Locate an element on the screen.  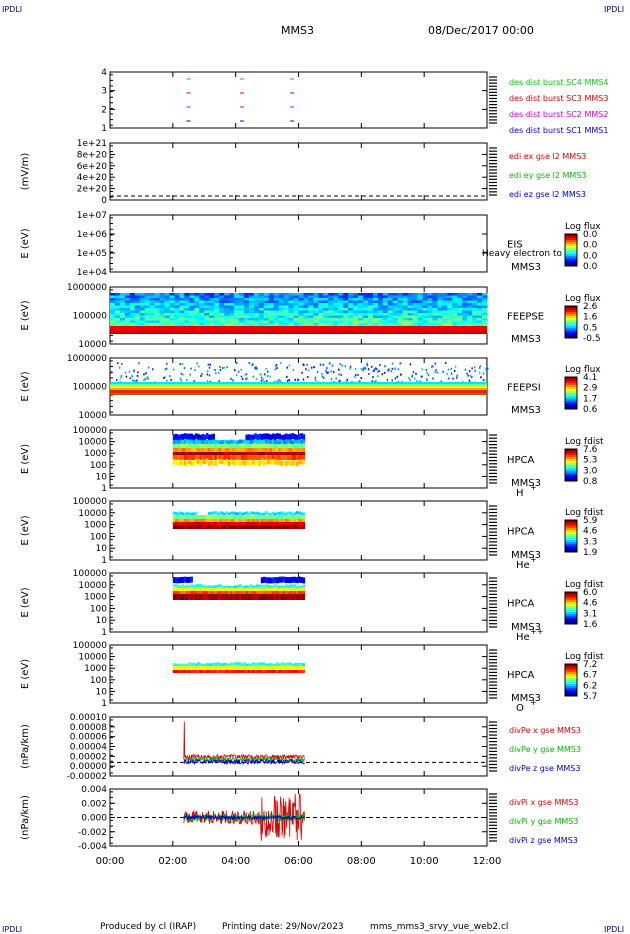
corner-label-top-left: IPDLI is located at coordinates (12, 9).